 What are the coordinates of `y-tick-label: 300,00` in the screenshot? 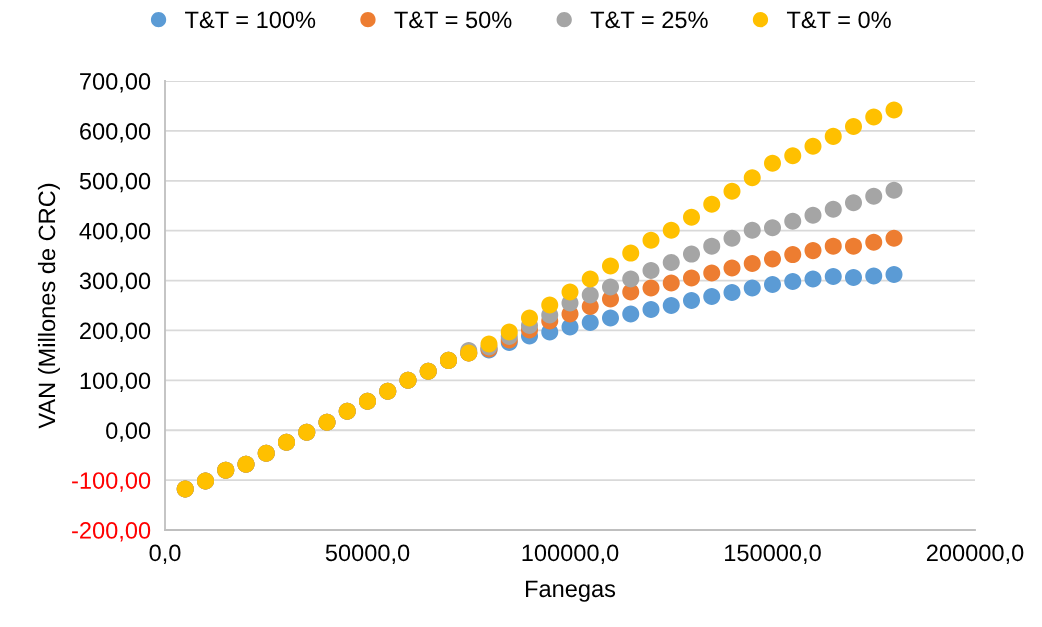 It's located at (115, 282).